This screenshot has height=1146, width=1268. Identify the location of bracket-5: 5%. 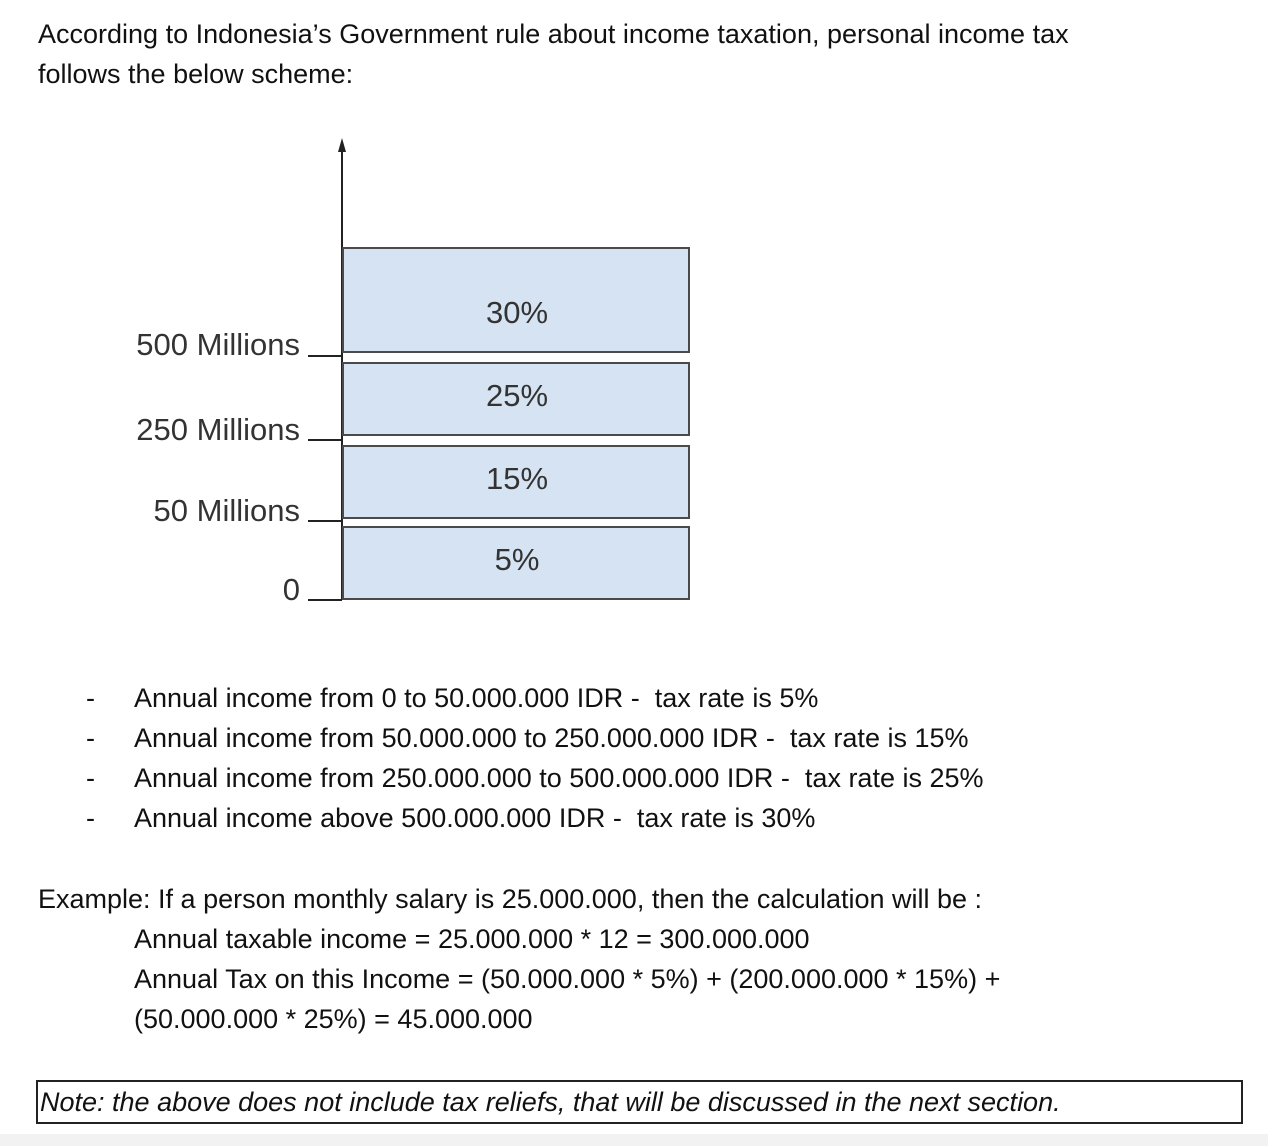
(516, 563).